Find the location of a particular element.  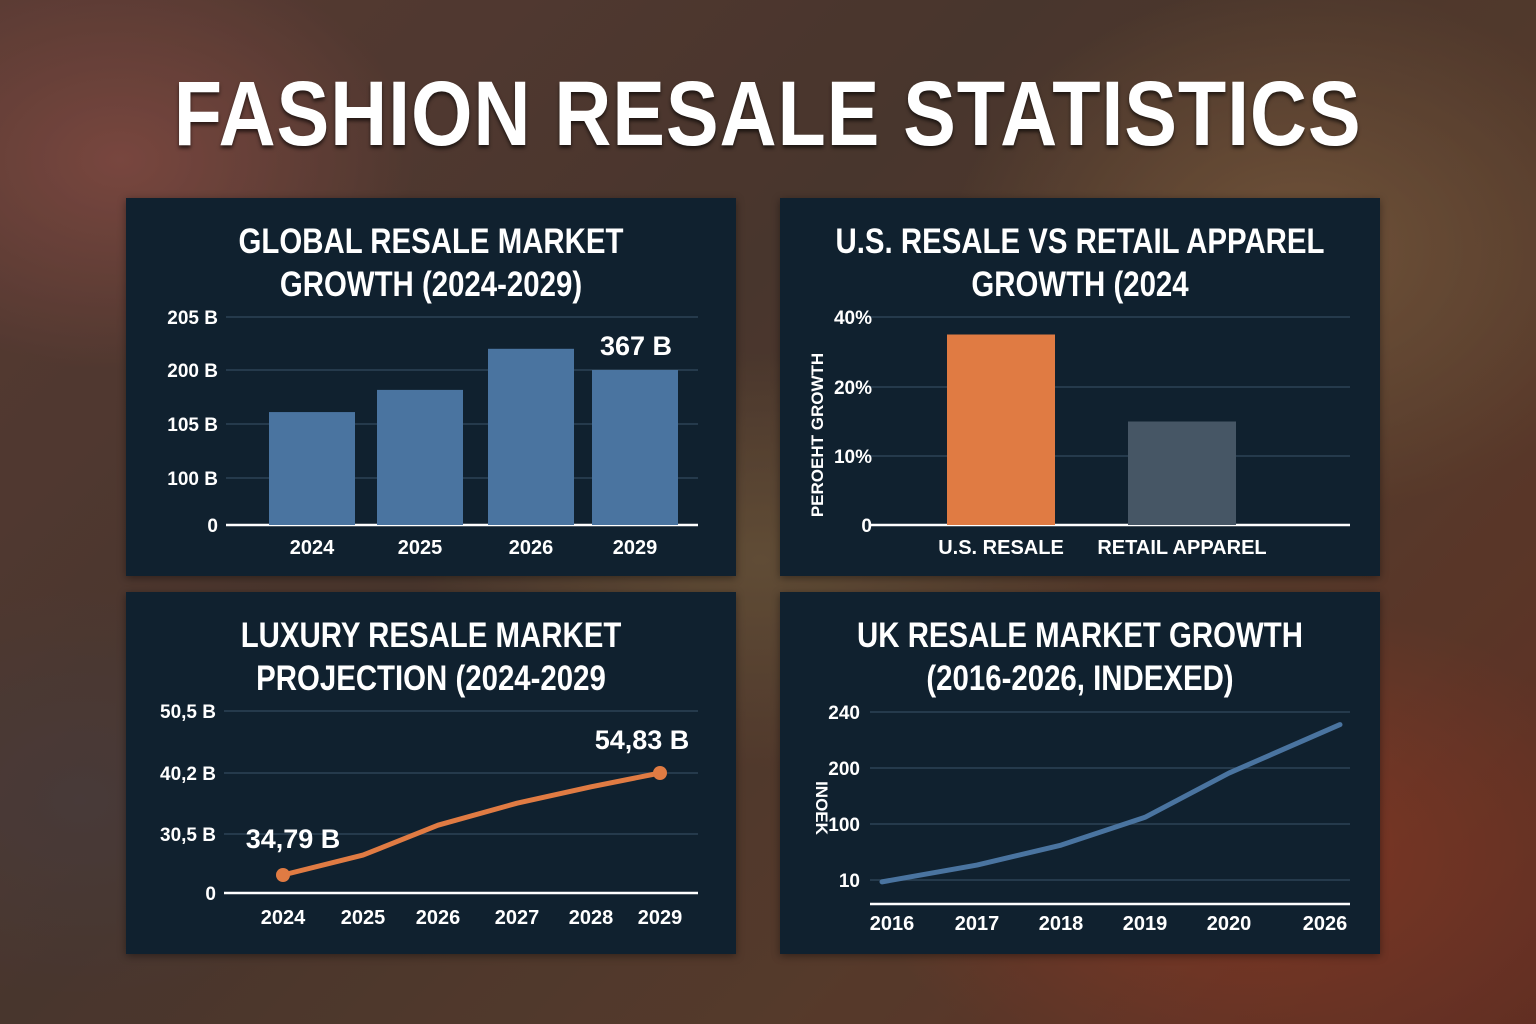

bar-u-s-resale is located at coordinates (1001, 429).